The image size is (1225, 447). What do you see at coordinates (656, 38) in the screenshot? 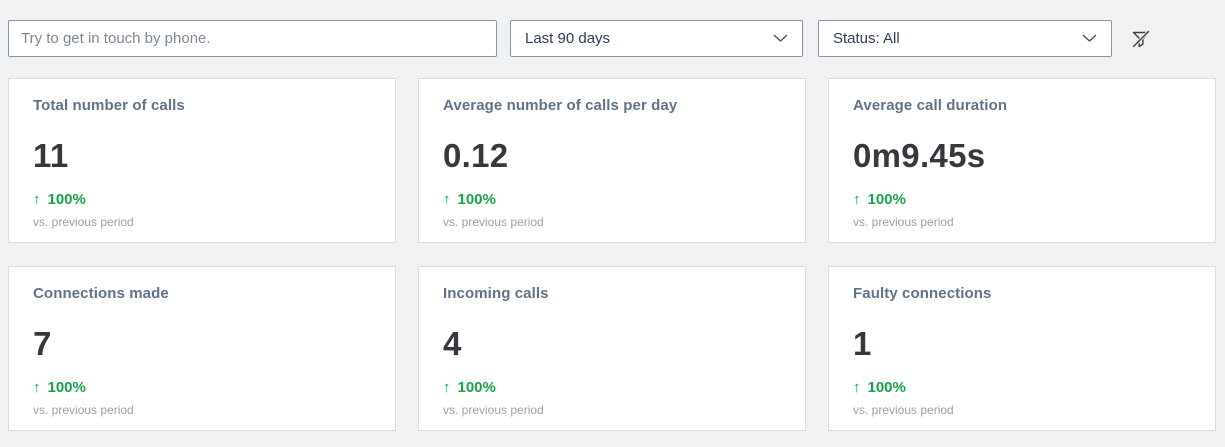
I see `date-range-dropdown: Last 90 days` at bounding box center [656, 38].